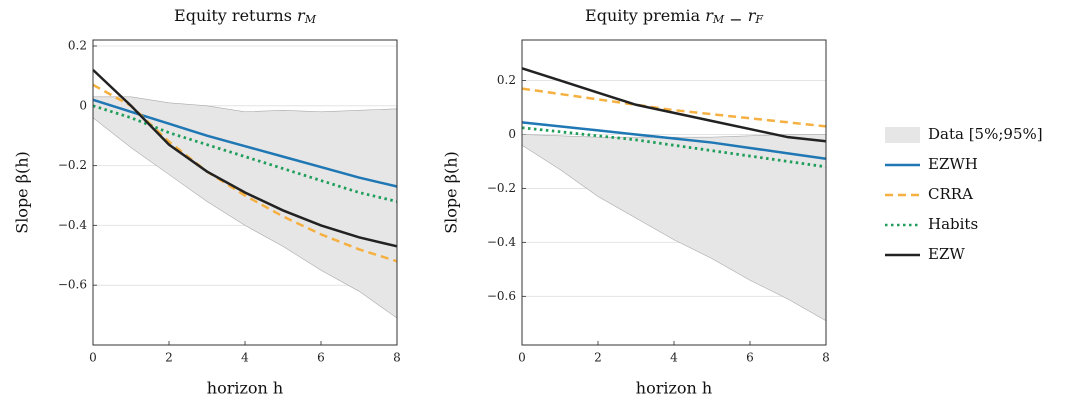 Image resolution: width=1079 pixels, height=405 pixels. What do you see at coordinates (902, 135) in the screenshot?
I see `legend-swatch` at bounding box center [902, 135].